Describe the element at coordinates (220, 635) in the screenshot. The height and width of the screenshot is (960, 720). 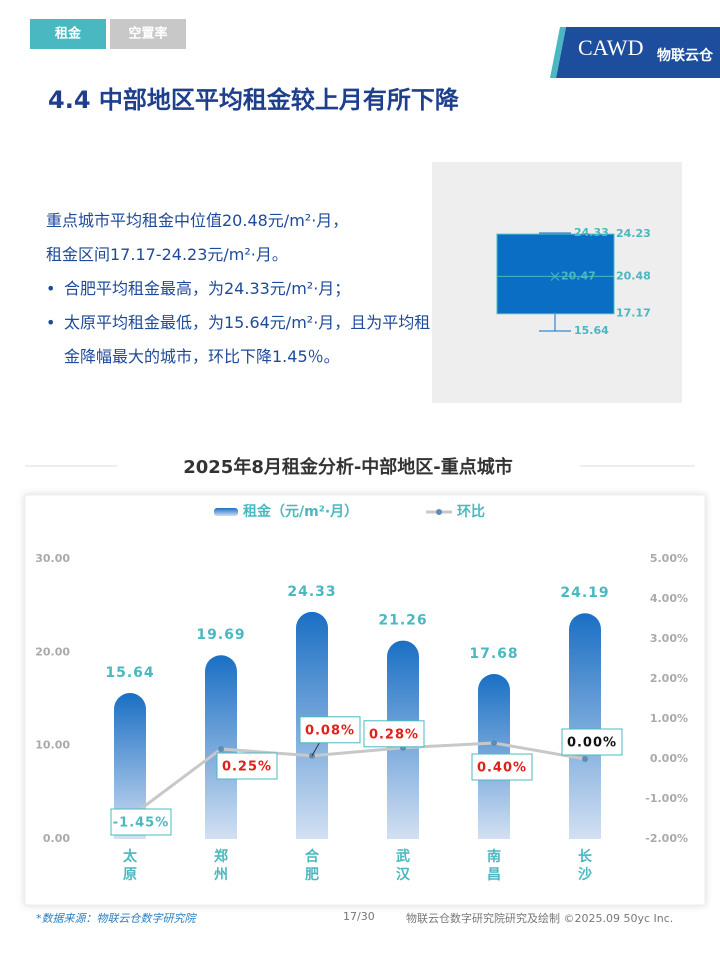
I see `bar-label: 19.69` at that location.